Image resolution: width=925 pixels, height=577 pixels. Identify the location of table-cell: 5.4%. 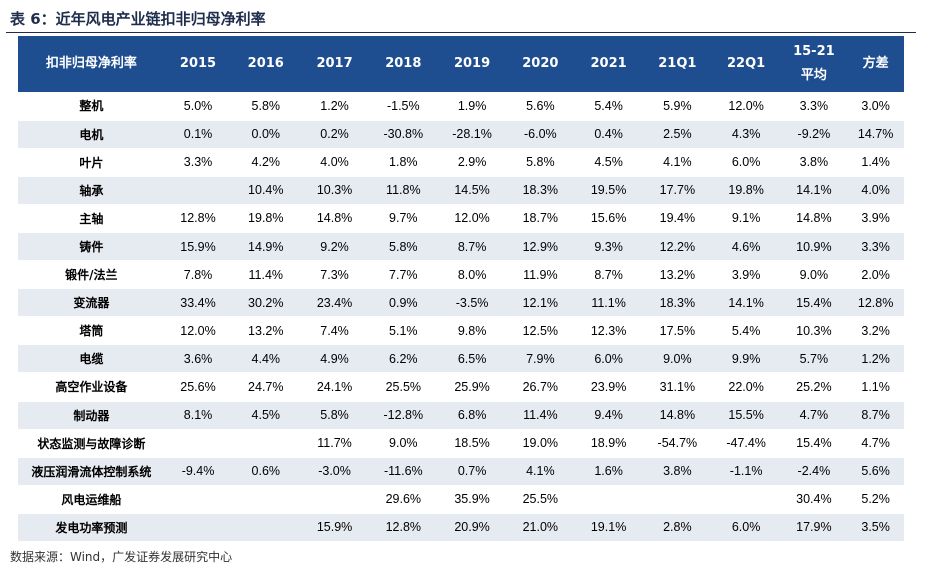
(746, 331).